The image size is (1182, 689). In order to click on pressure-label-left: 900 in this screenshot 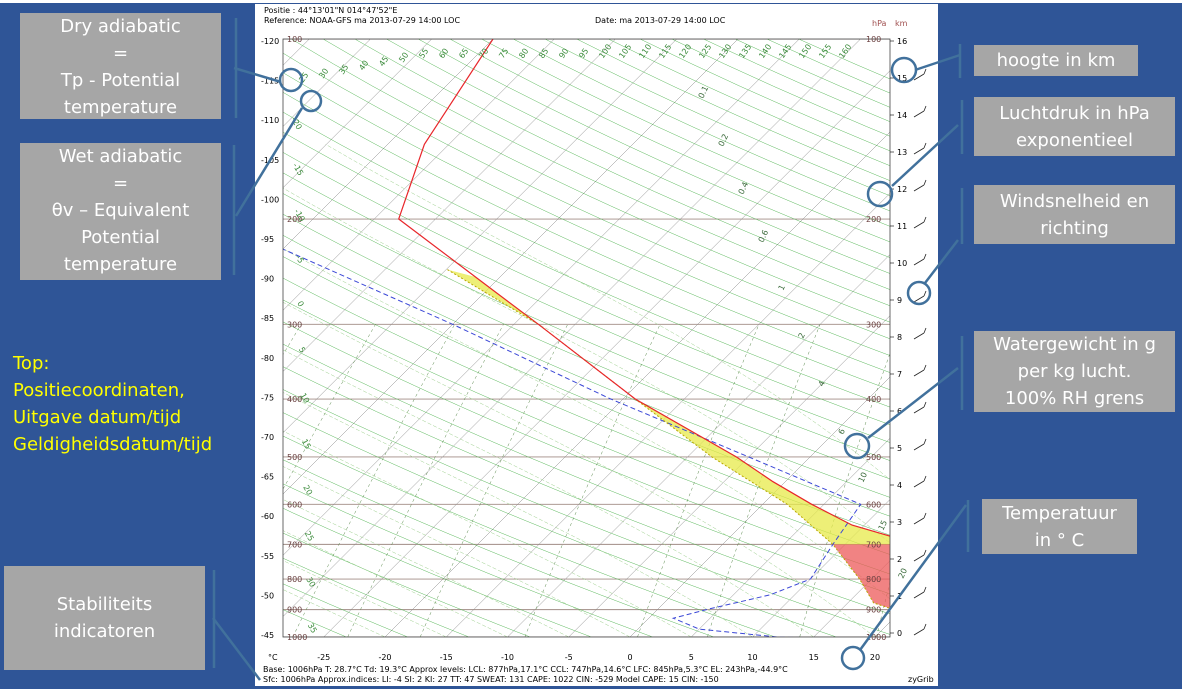, I will do `click(294, 610)`.